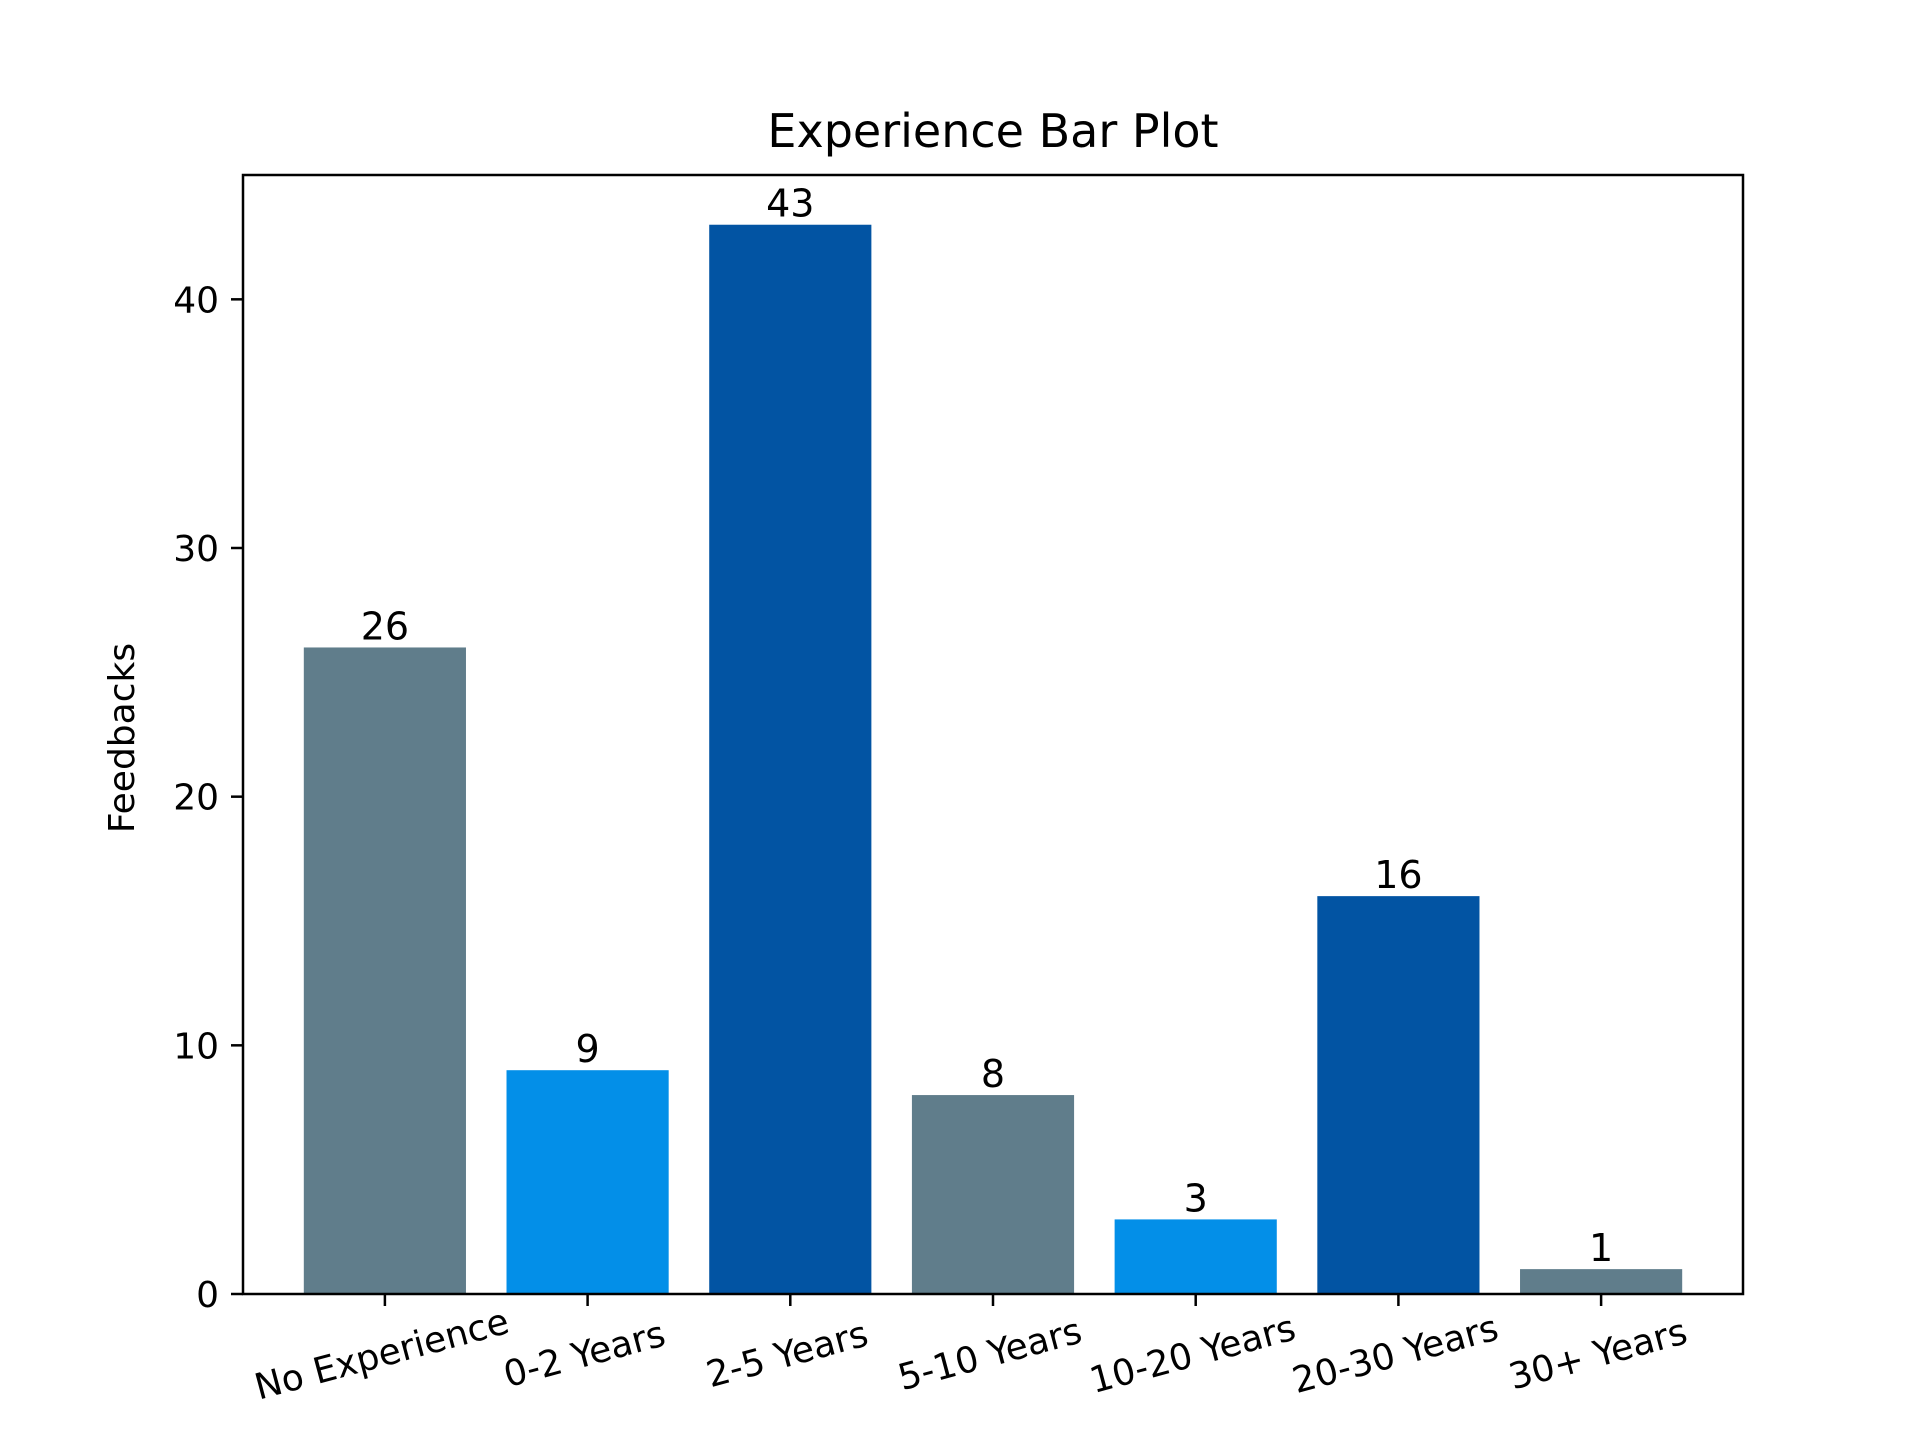 Image resolution: width=1920 pixels, height=1440 pixels. What do you see at coordinates (1196, 1198) in the screenshot?
I see `bar-value-label: 3` at bounding box center [1196, 1198].